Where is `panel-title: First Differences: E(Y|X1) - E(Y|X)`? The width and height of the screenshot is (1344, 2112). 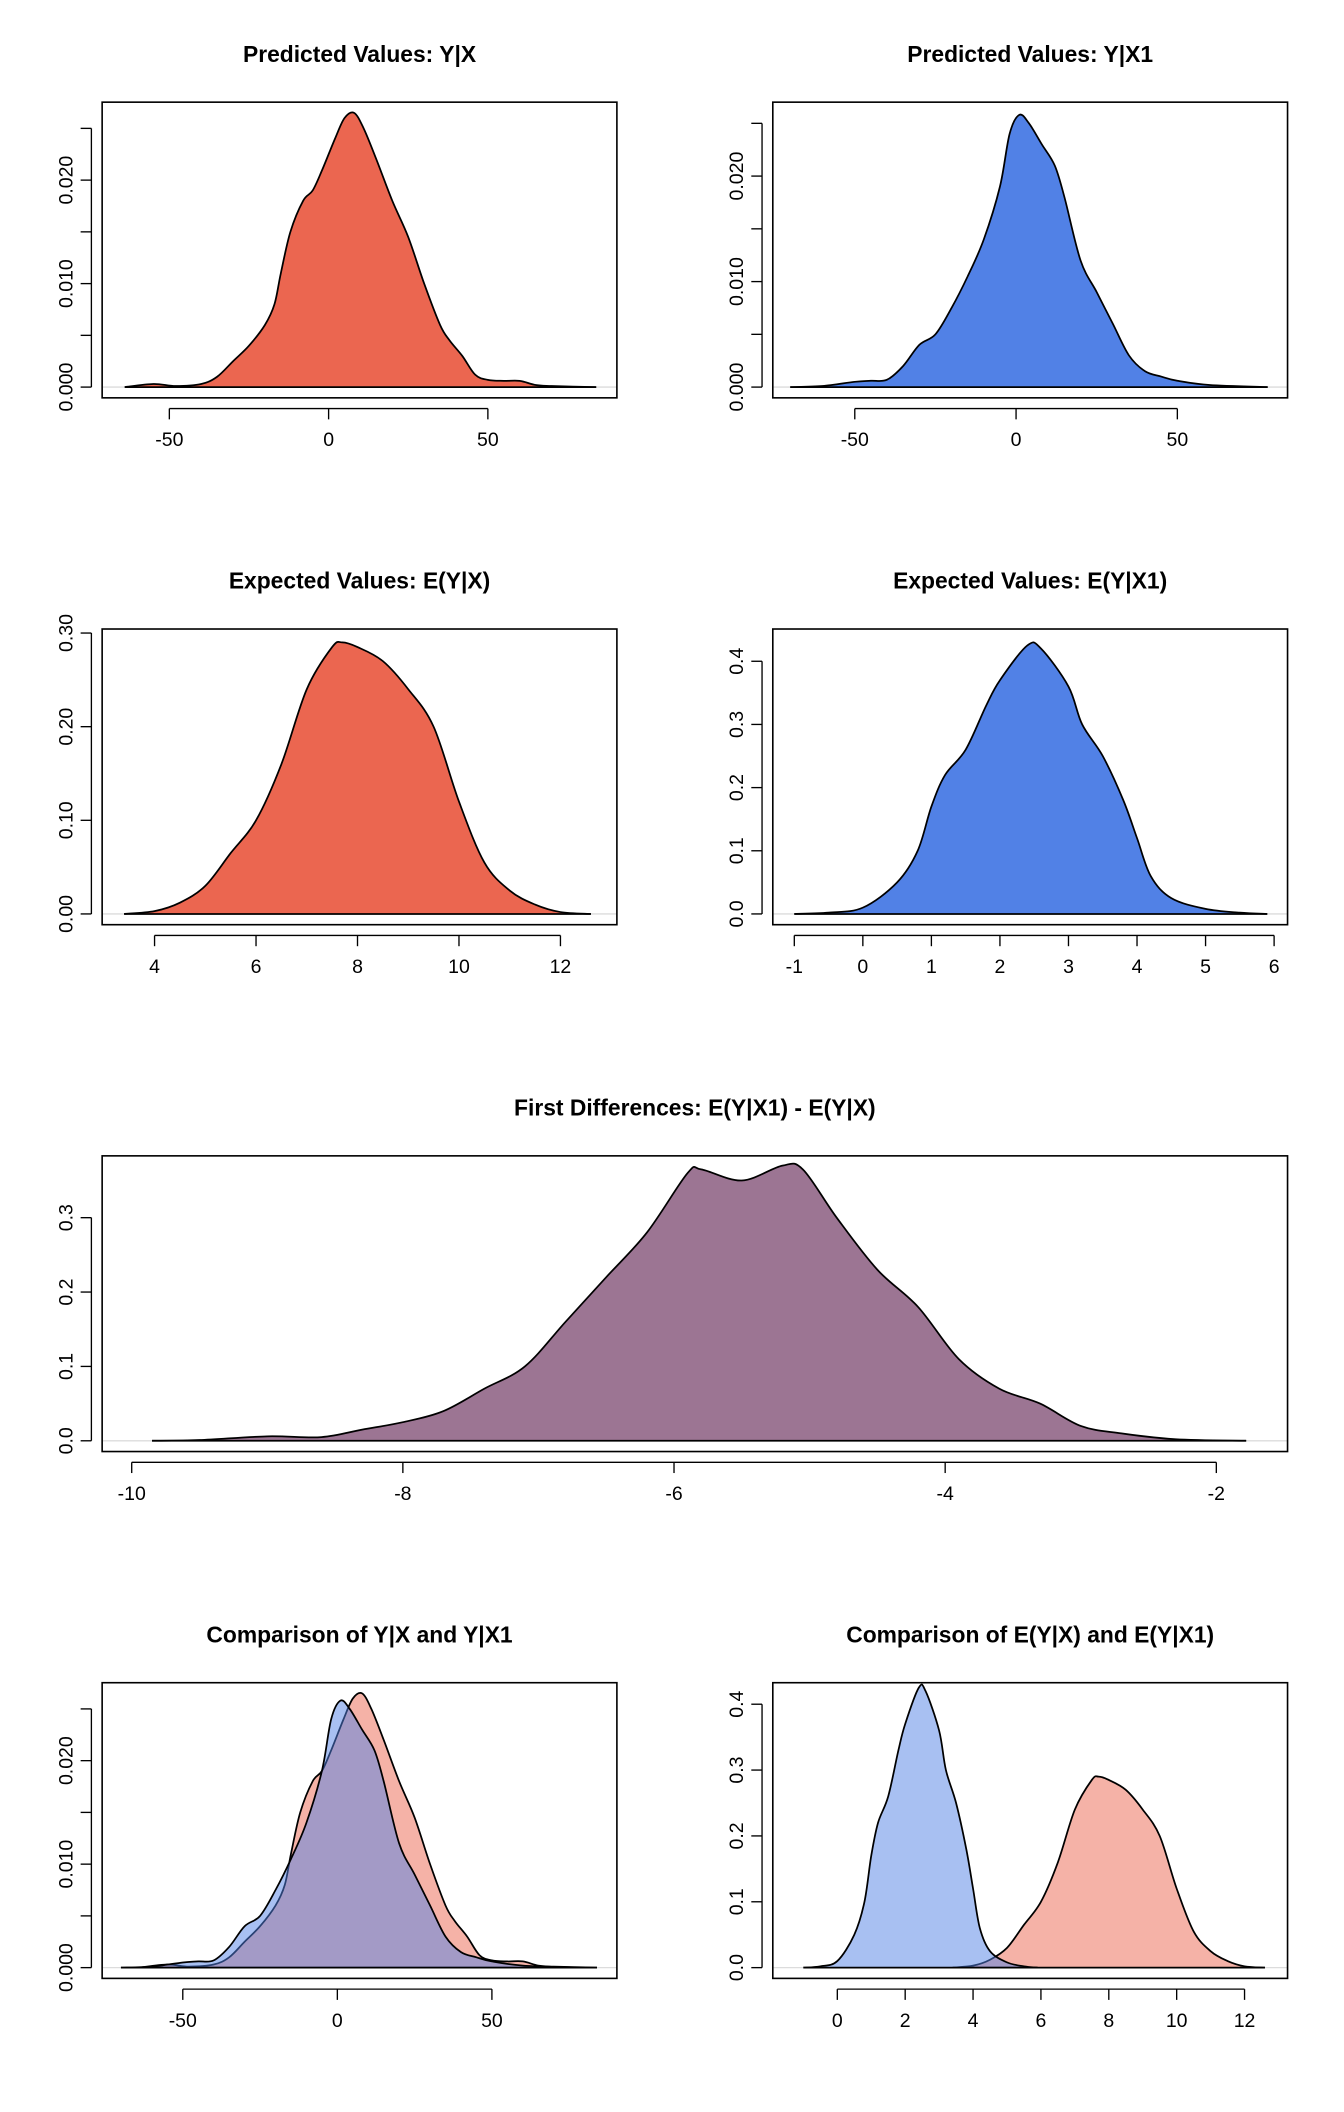 panel-title: First Differences: E(Y|X1) - E(Y|X) is located at coordinates (695, 1108).